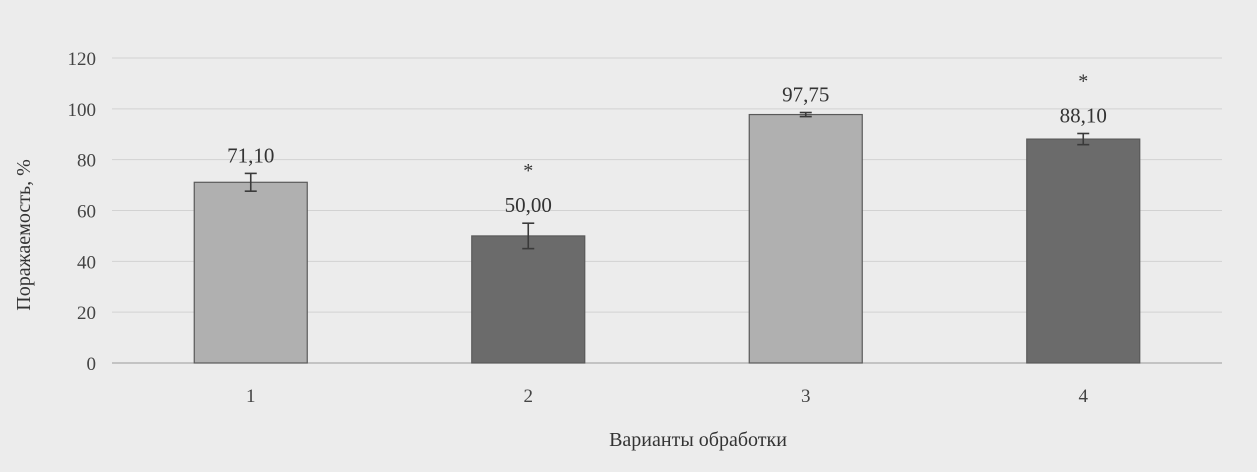 This screenshot has width=1257, height=472. What do you see at coordinates (805, 95) in the screenshot?
I see `data-label-3: 97,75` at bounding box center [805, 95].